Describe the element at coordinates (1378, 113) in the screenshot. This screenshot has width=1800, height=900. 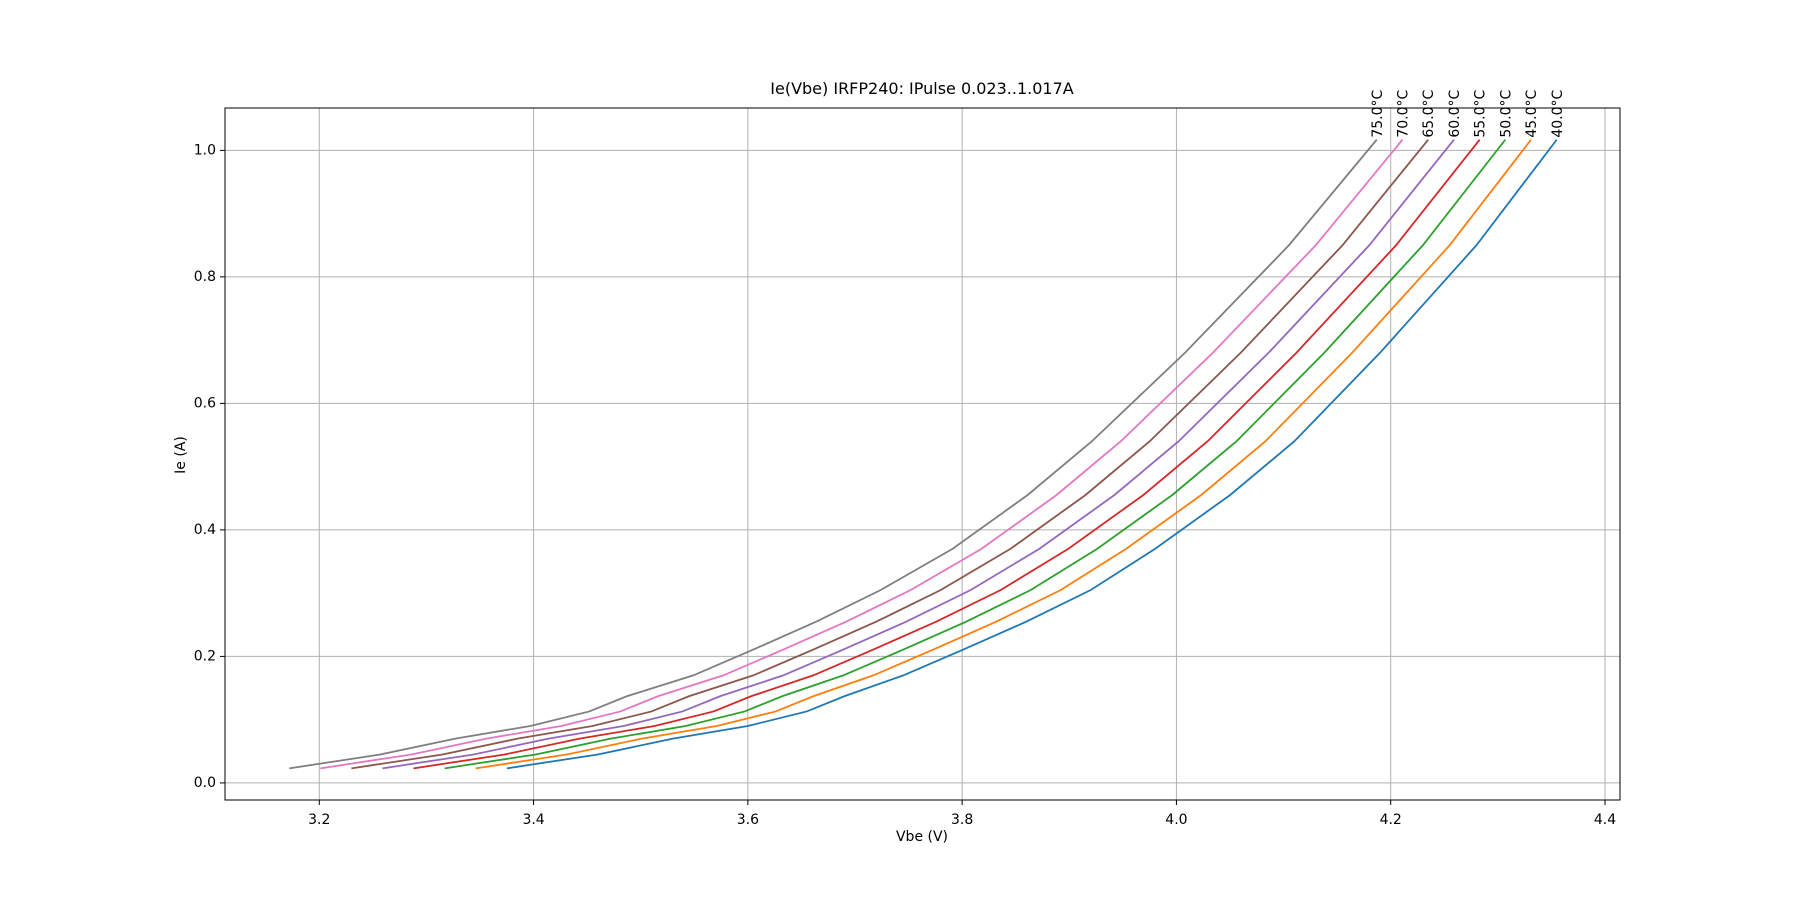
I see `series-label: 75.0°C` at that location.